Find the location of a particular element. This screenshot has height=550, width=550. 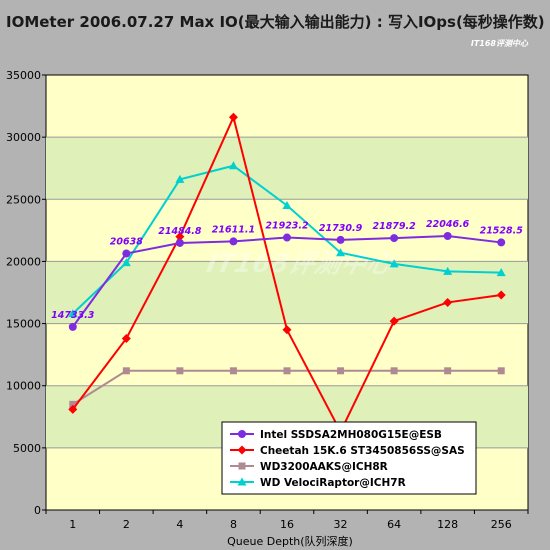

x-axis: 1 2 4 8 16 32 64 128 256 is located at coordinates (287, 520).